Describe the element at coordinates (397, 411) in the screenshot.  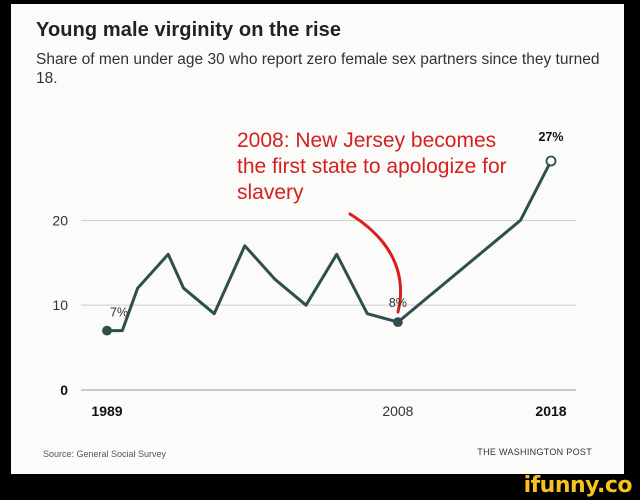
I see `x-tick-label: 2008` at that location.